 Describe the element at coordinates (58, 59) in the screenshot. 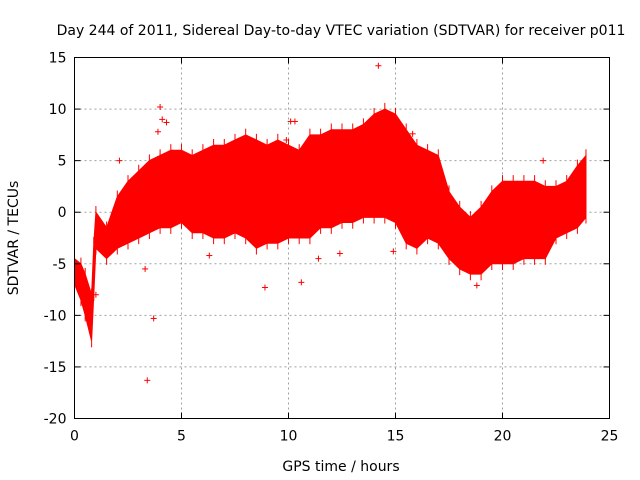

I see `y-tick-label: 15` at that location.